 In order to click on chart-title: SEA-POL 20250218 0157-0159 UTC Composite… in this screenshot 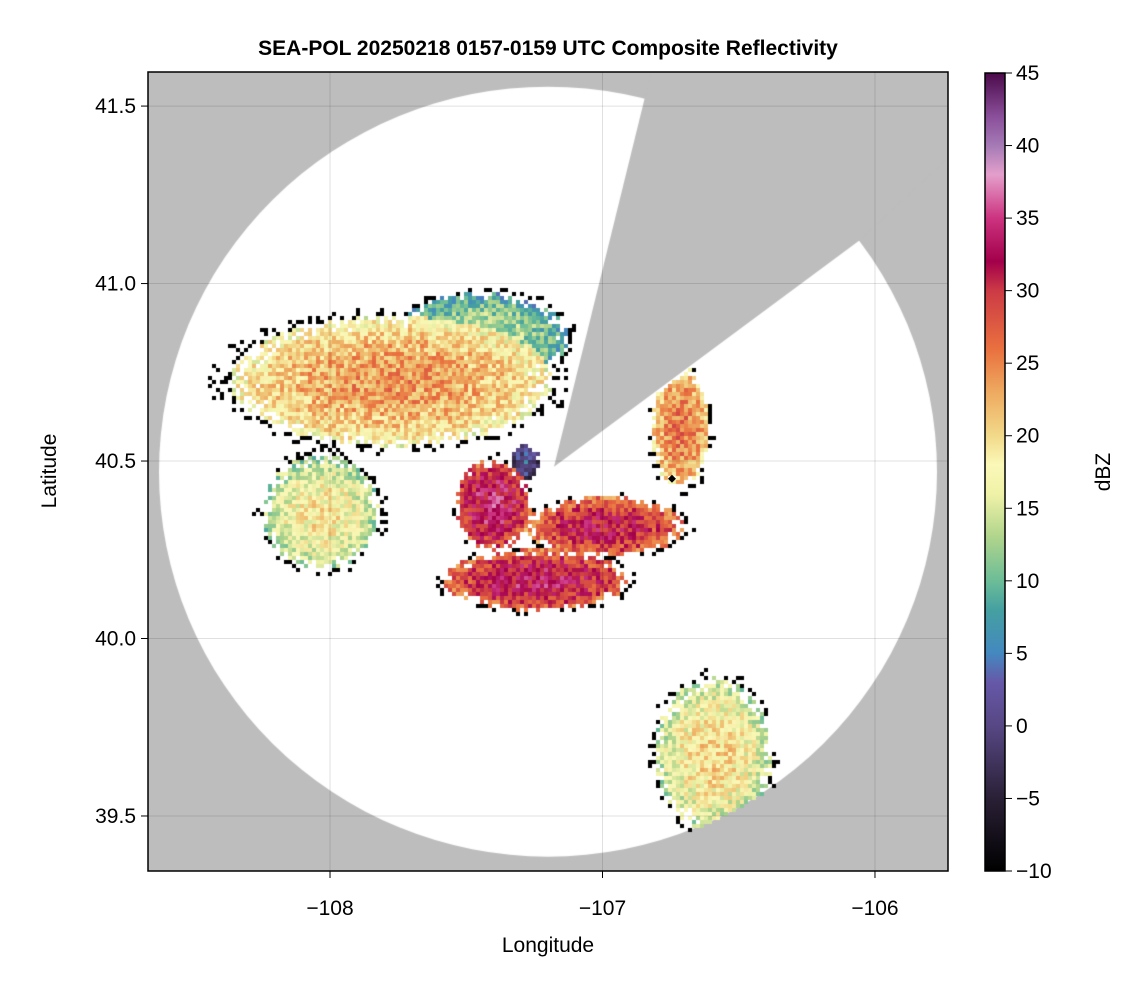, I will do `click(548, 48)`.